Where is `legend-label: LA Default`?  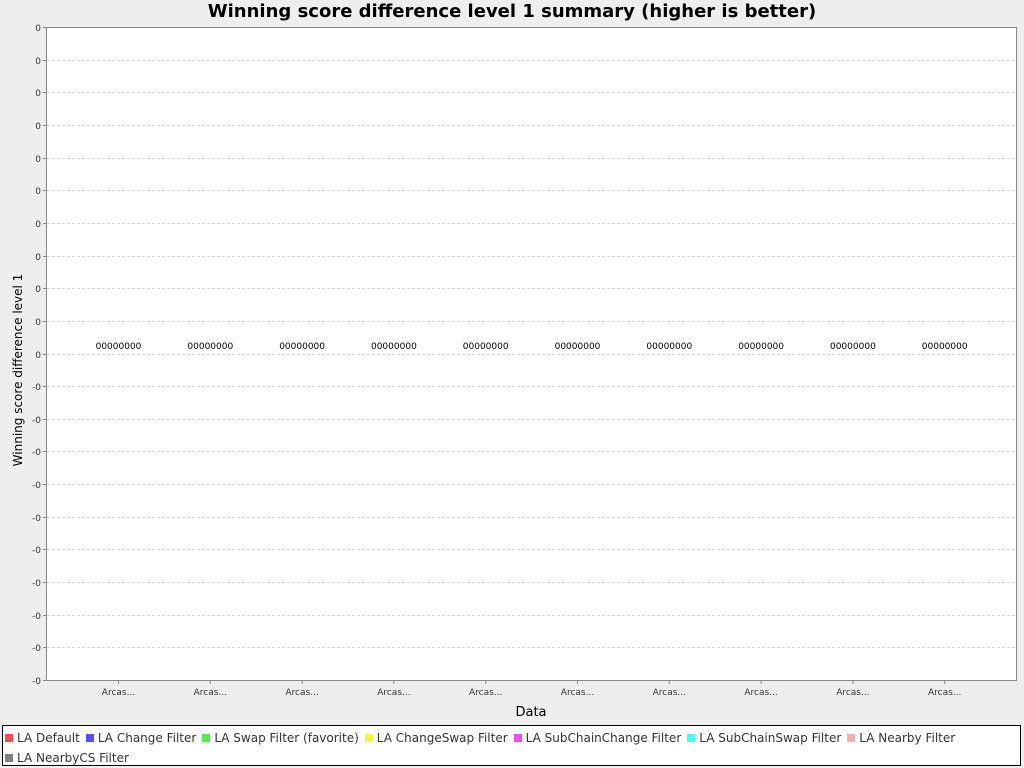
legend-label: LA Default is located at coordinates (48, 738).